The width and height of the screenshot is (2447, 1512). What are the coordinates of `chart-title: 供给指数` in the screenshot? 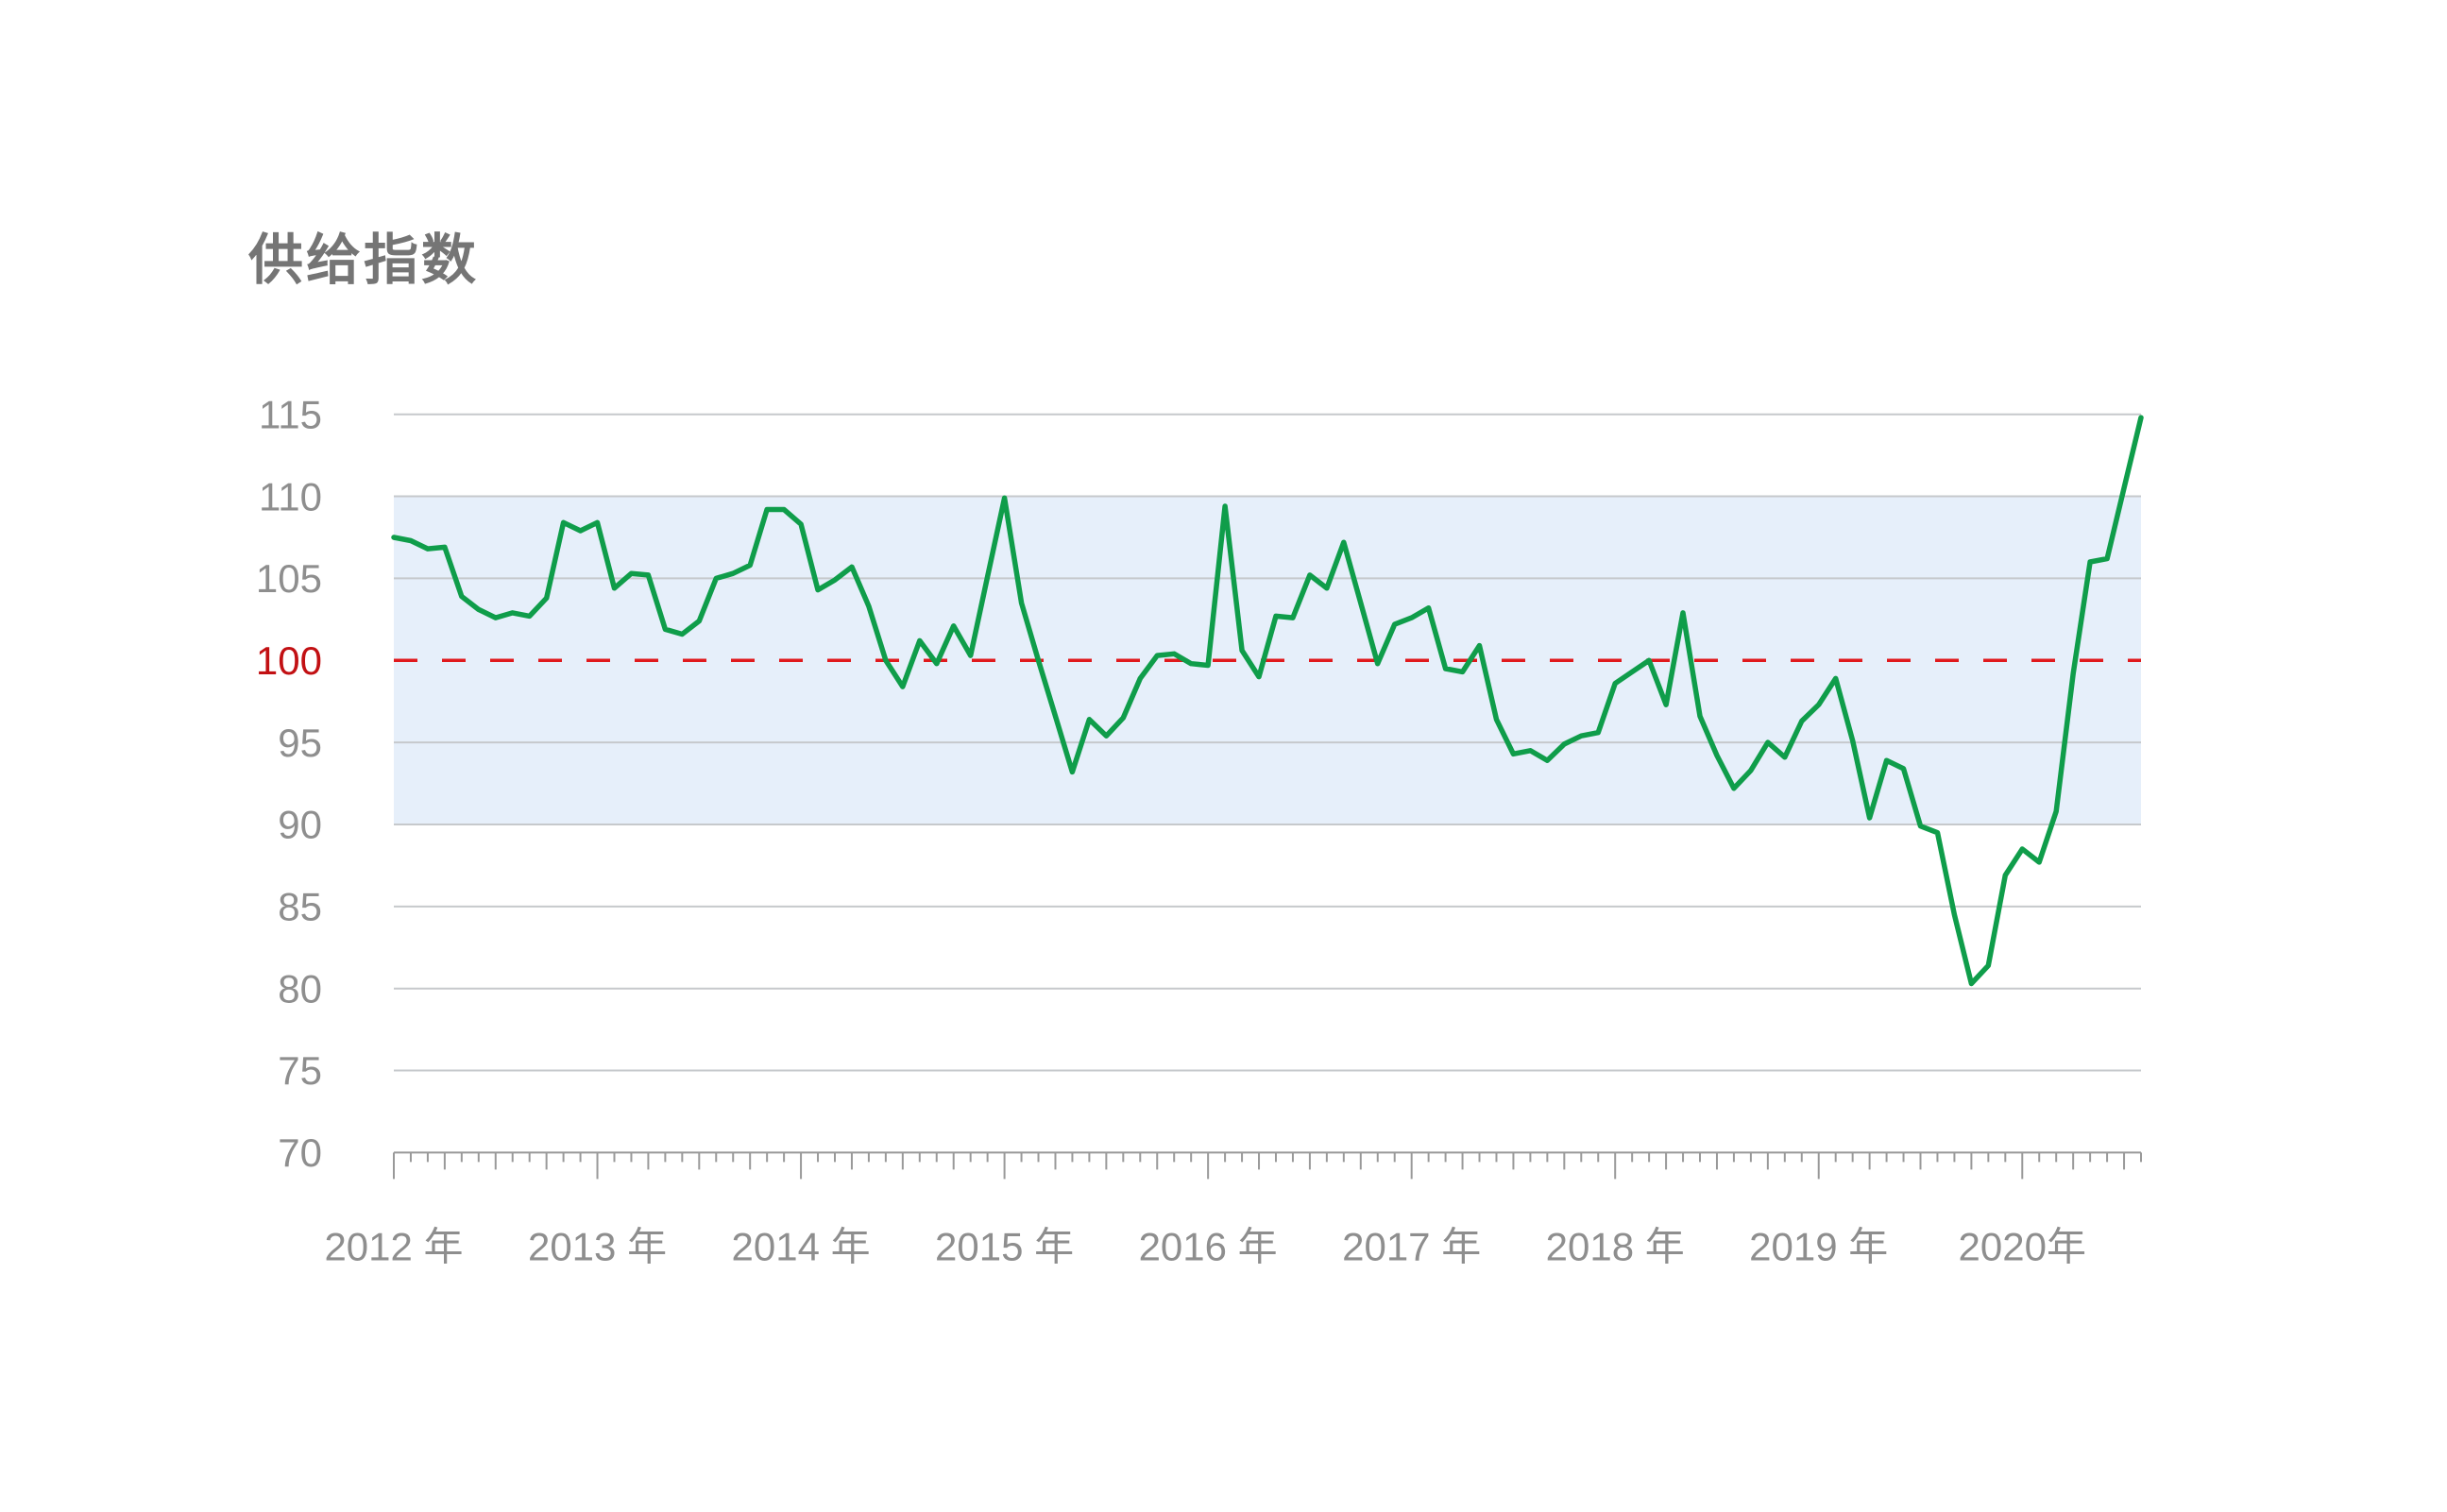 It's located at (364, 260).